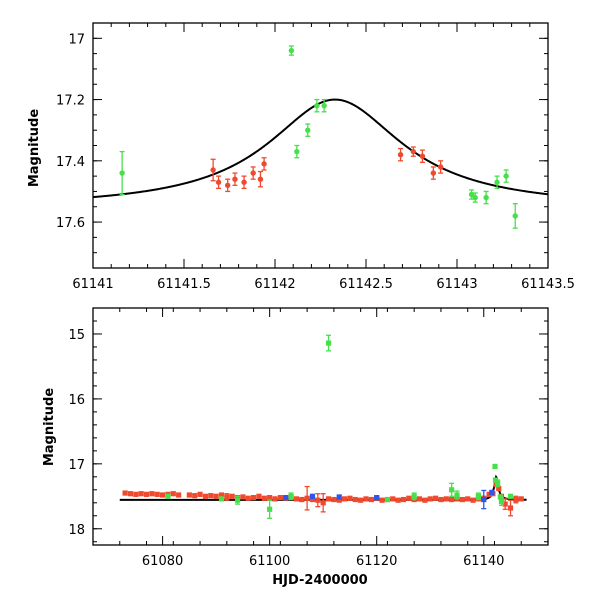 The image size is (600, 600). Describe the element at coordinates (70, 162) in the screenshot. I see `y-tick-label: 17.4` at that location.